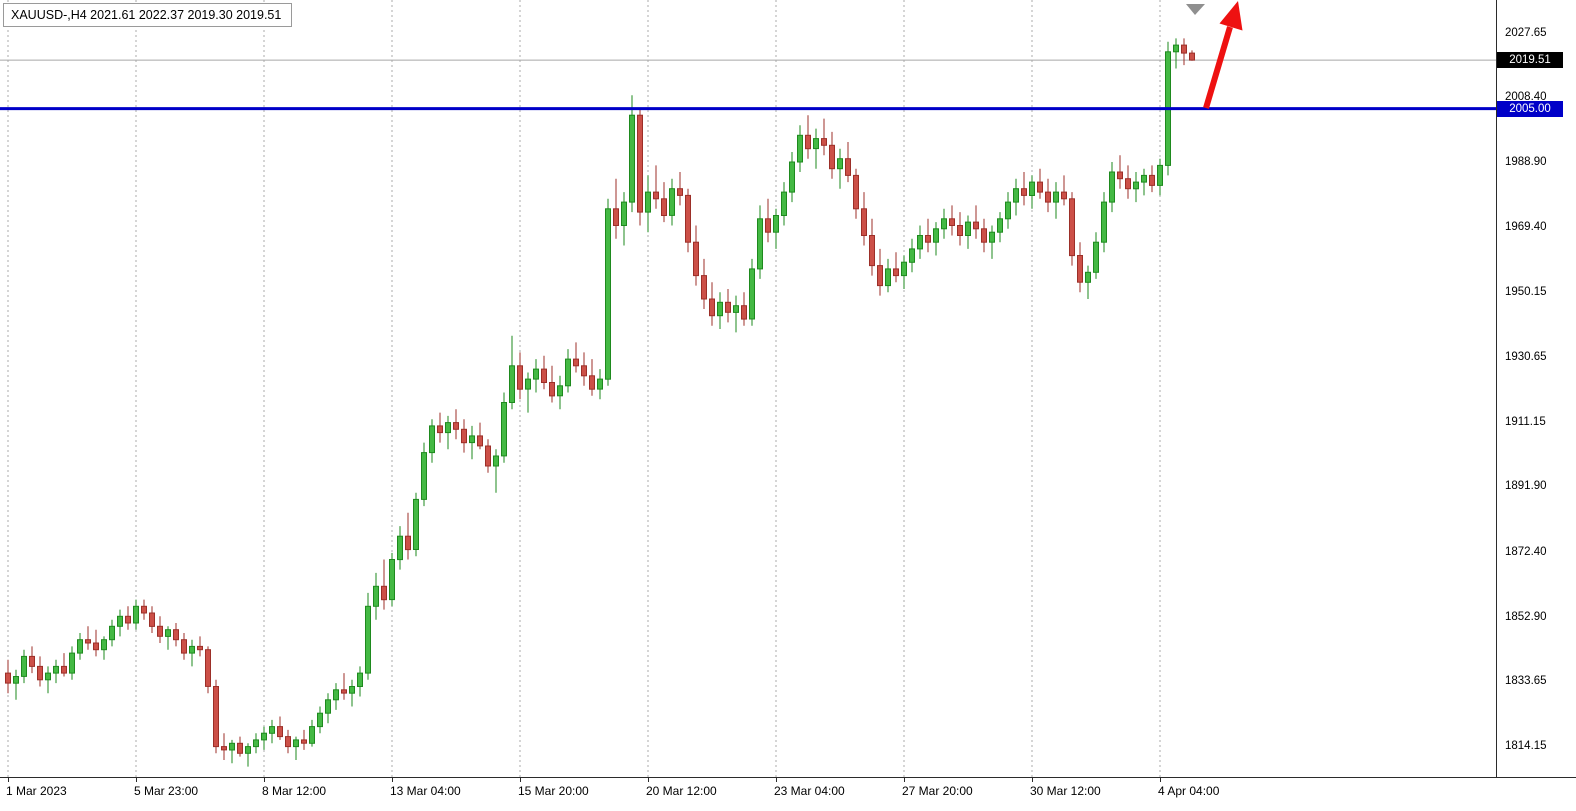 The width and height of the screenshot is (1576, 811). I want to click on price-axis-label: 1852.90, so click(1526, 617).